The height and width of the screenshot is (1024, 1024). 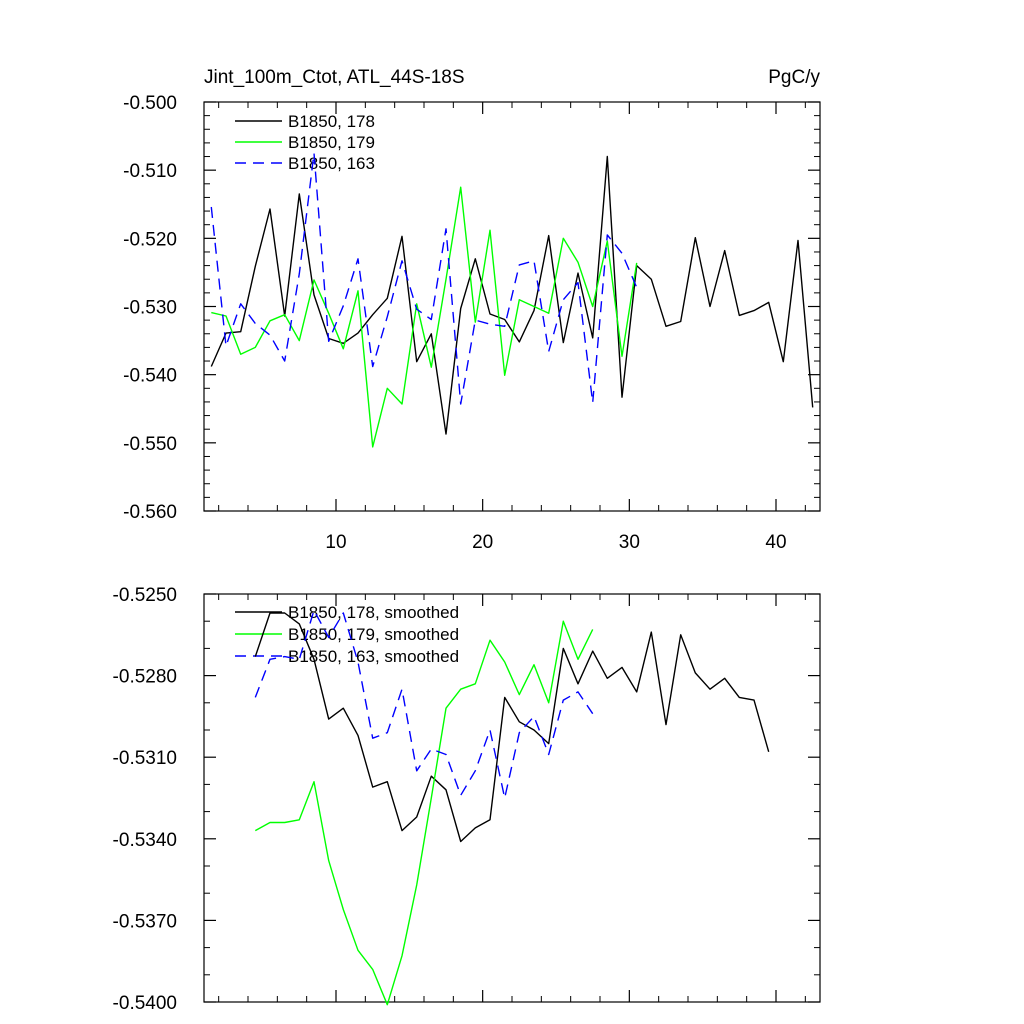 What do you see at coordinates (150, 171) in the screenshot?
I see `top-y-tick-label: -0.510` at bounding box center [150, 171].